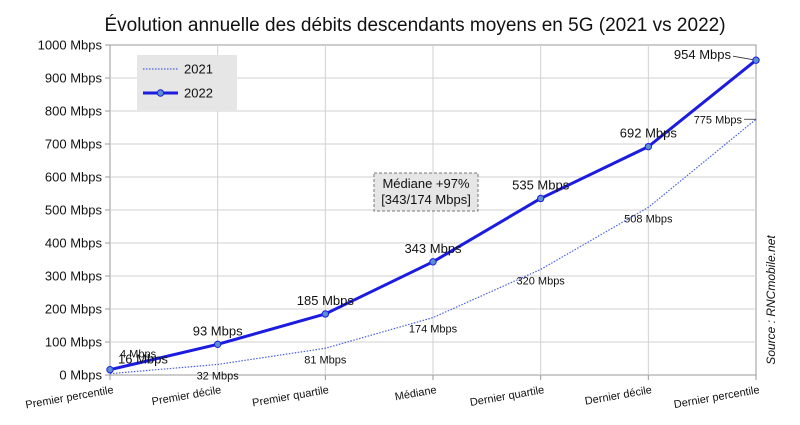 The width and height of the screenshot is (800, 425). I want to click on y-tick-label: 300 Mbps, so click(74, 276).